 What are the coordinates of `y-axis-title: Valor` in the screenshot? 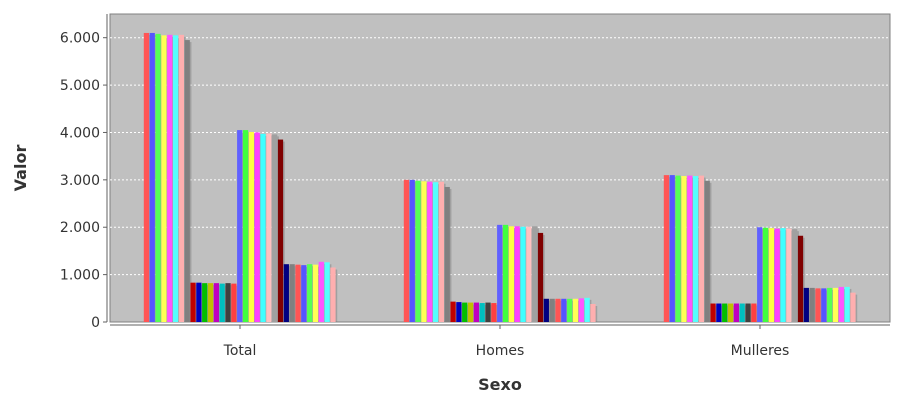 It's located at (20, 168).